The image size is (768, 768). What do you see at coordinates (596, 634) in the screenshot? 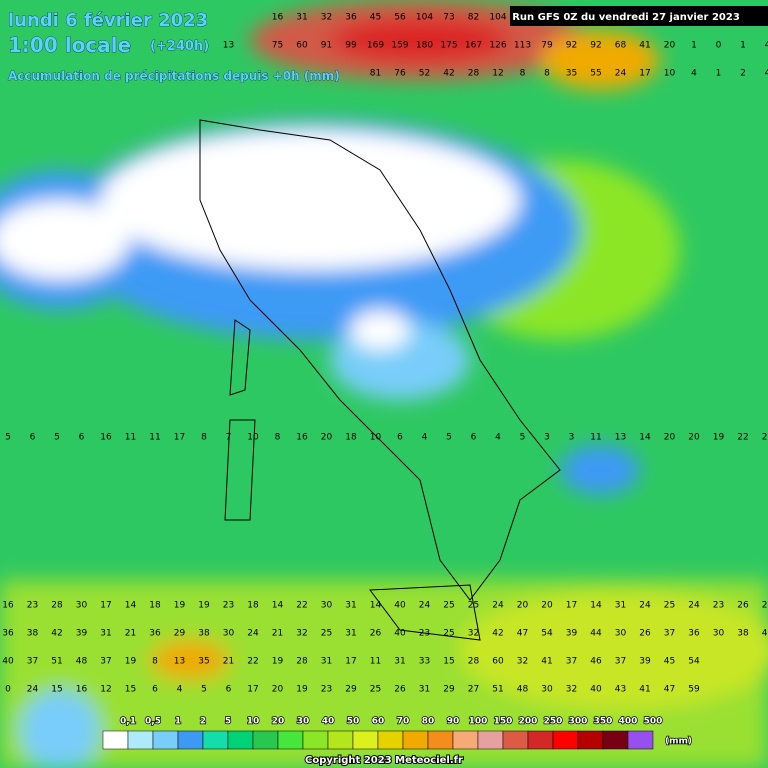
I see `grid-value: 44` at bounding box center [596, 634].